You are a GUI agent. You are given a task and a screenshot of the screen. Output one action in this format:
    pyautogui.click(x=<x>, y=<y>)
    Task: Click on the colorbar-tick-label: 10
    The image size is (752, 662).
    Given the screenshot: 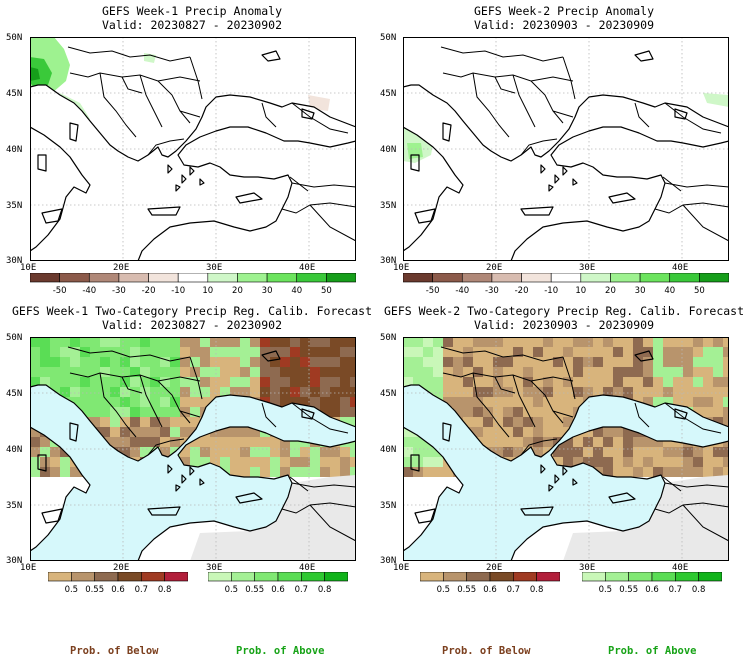 What is the action you would take?
    pyautogui.click(x=580, y=291)
    